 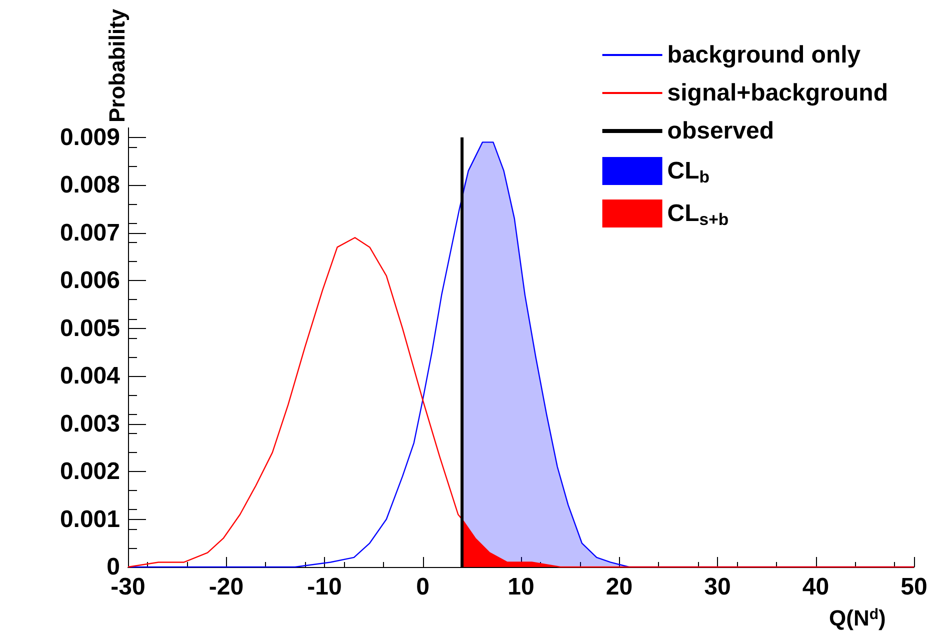 I want to click on y-tick-label: 0.007, so click(x=90, y=232).